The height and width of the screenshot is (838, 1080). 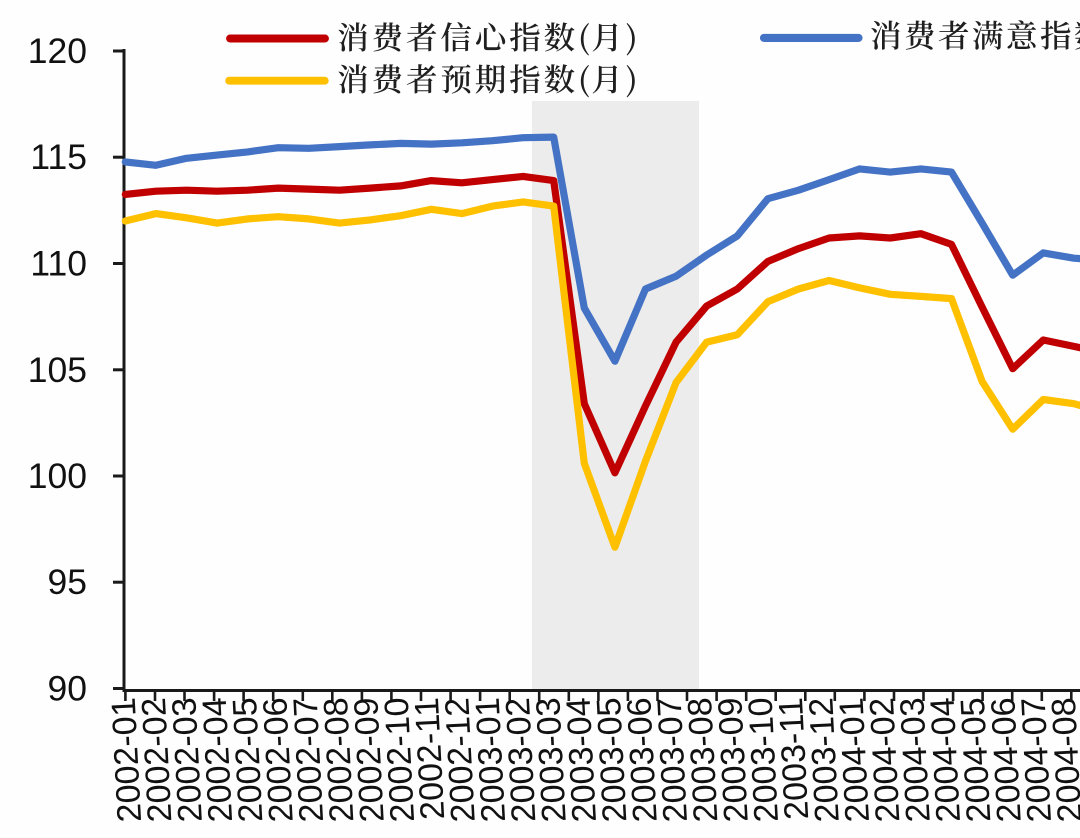 I want to click on svg-text: 2002-12, so click(x=460, y=760).